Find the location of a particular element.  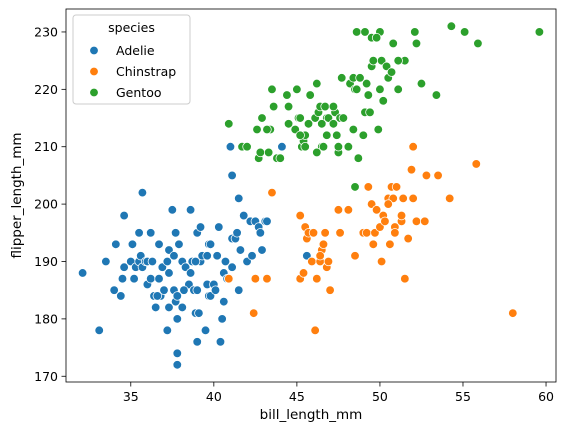

legend-label-adelie: Adelie is located at coordinates (135, 50).